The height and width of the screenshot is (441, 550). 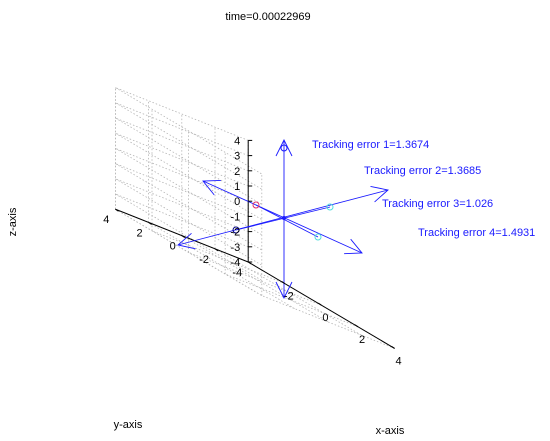 I want to click on inner-line, so click(x=287, y=221).